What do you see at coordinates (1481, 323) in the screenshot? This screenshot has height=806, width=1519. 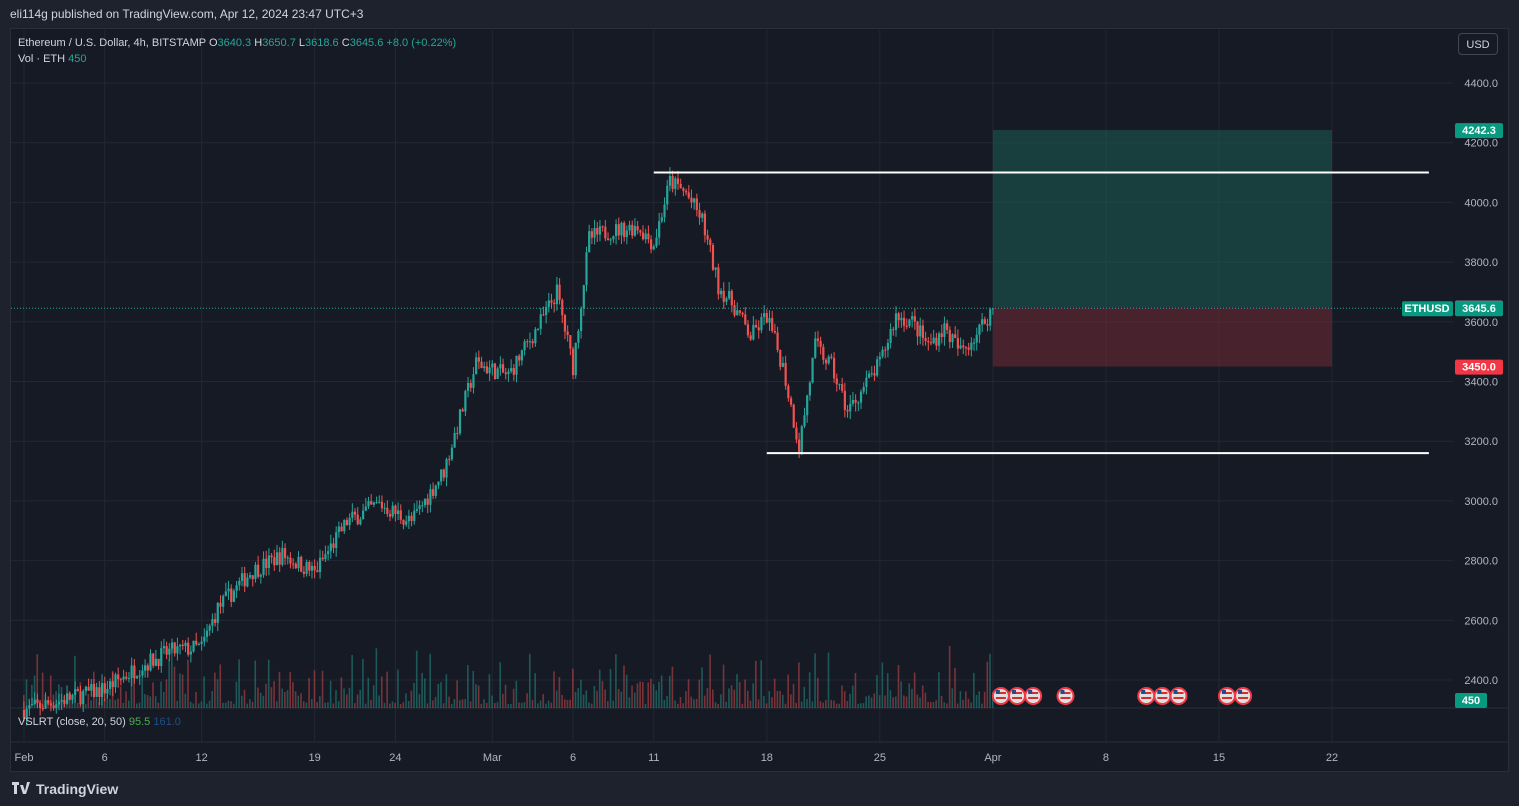 I see `price-tick-label: 3600.0` at bounding box center [1481, 323].